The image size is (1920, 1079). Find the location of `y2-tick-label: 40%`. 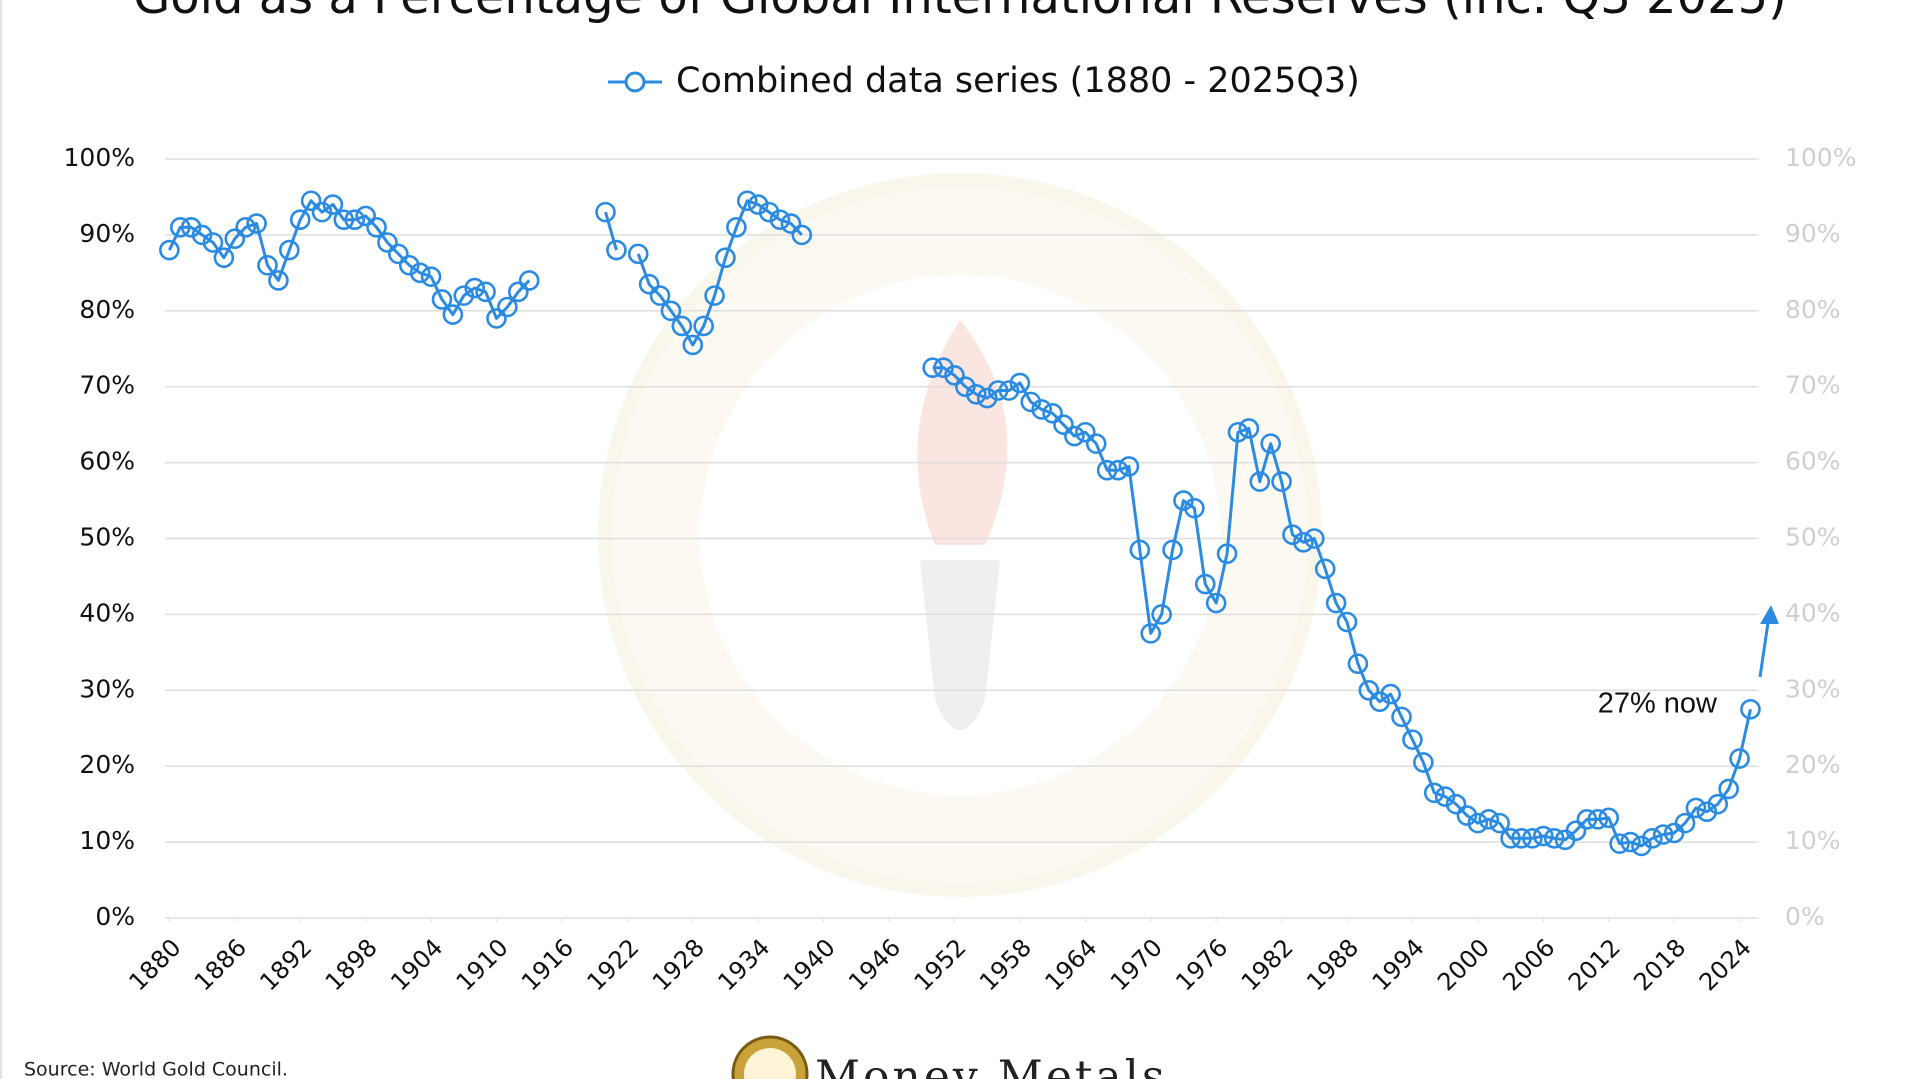

y2-tick-label: 40% is located at coordinates (1813, 612).